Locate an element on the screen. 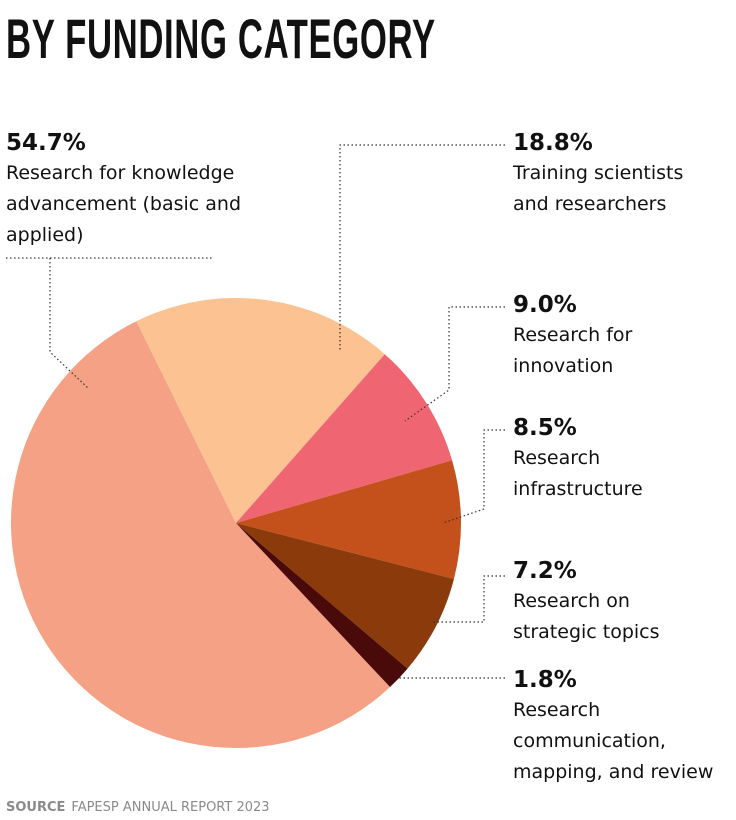 The width and height of the screenshot is (736, 820). value-label: 9.0% is located at coordinates (545, 305).